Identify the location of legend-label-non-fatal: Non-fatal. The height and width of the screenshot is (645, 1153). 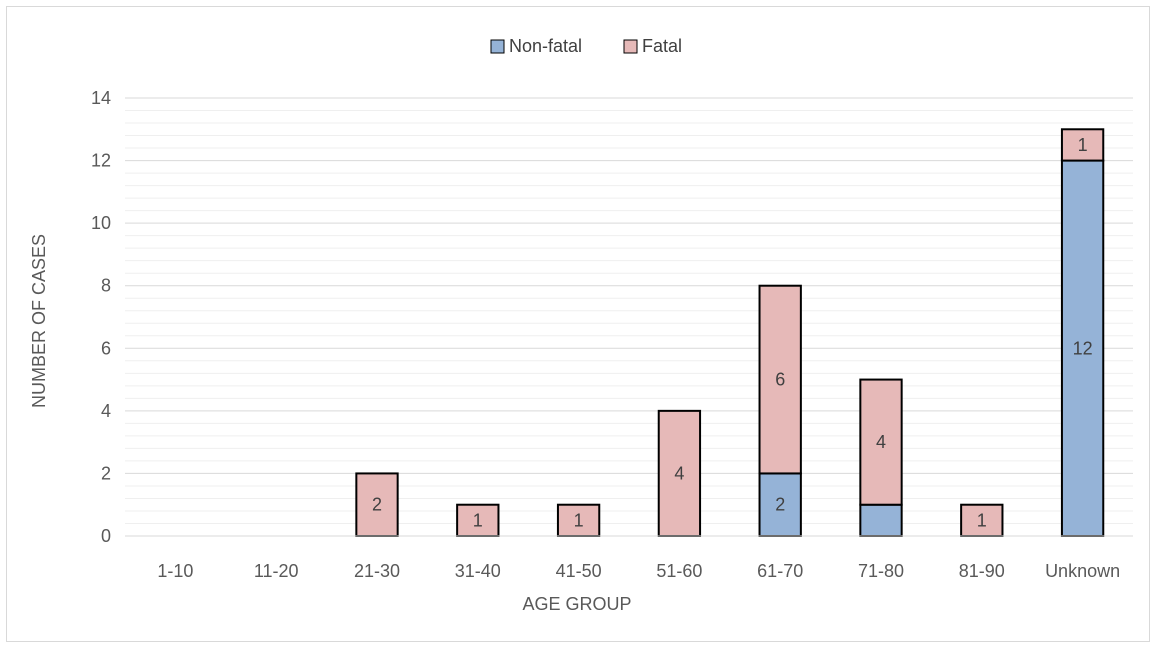
(545, 46).